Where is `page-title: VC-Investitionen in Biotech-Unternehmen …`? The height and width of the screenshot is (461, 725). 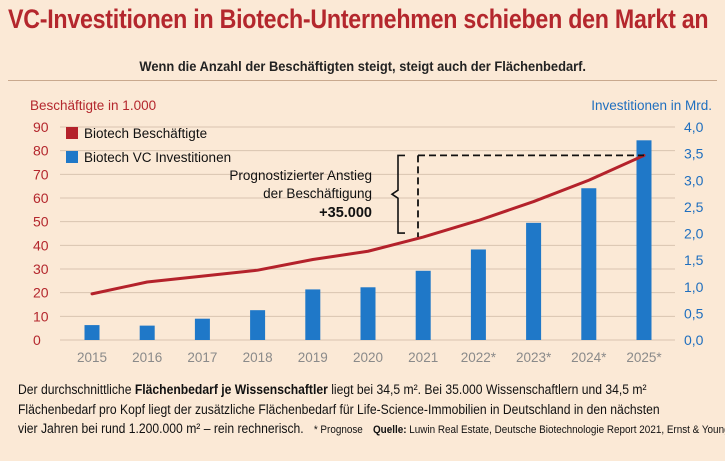
page-title: VC-Investitionen in Biotech-Unternehmen … is located at coordinates (358, 19).